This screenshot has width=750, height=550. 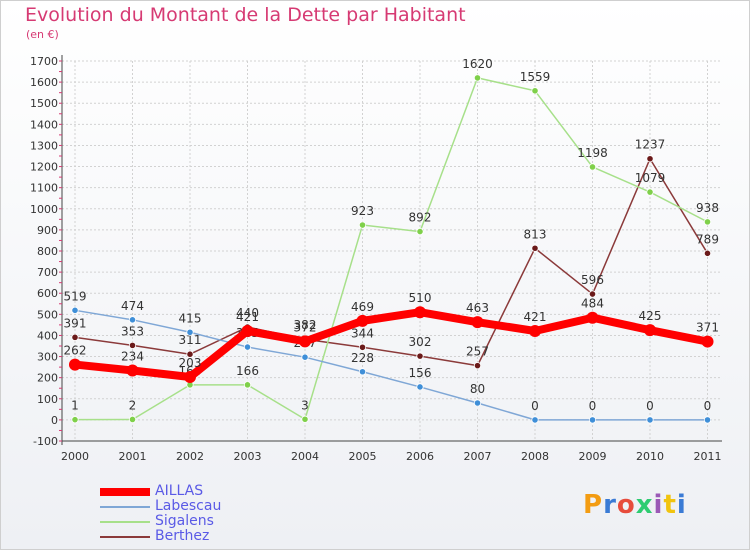 What do you see at coordinates (592, 280) in the screenshot?
I see `data-label-berthez: 596` at bounding box center [592, 280].